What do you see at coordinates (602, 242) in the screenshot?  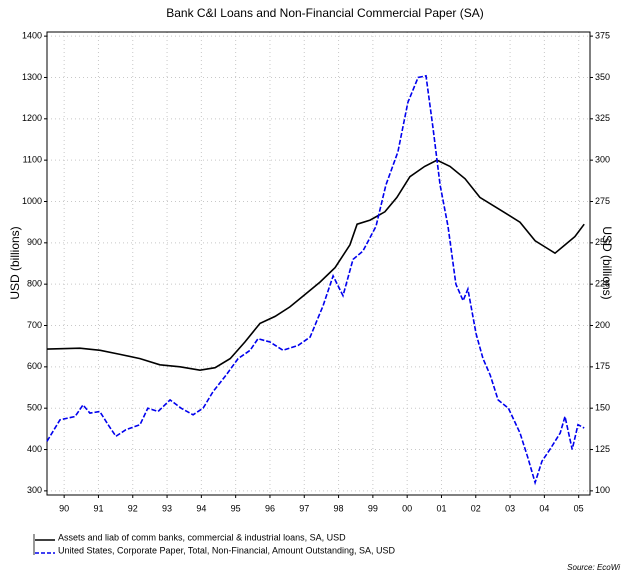 I see `y2-tick-label: 250` at bounding box center [602, 242].